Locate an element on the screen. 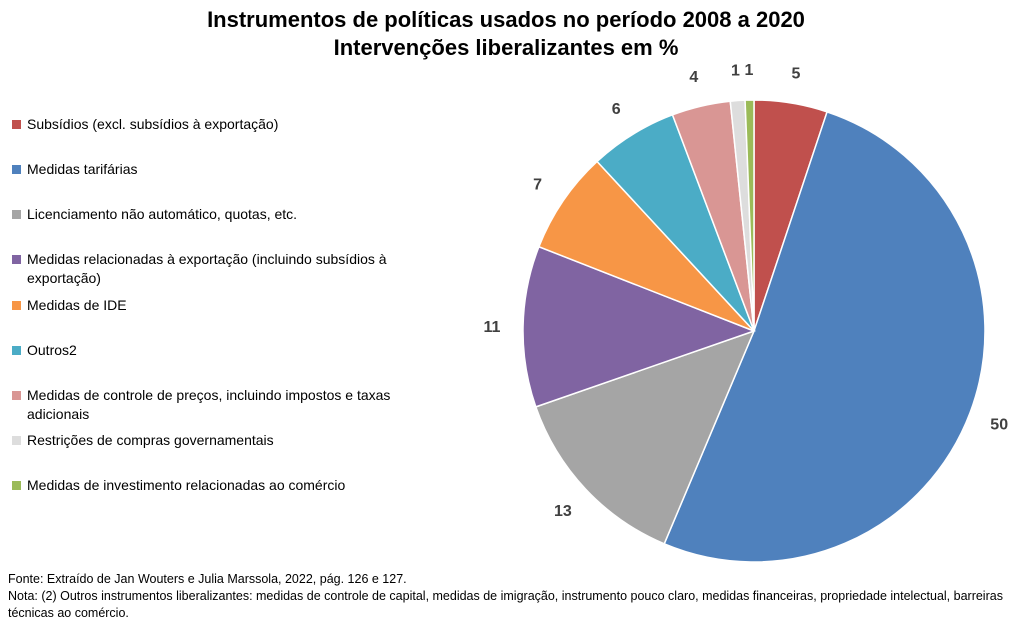 The image size is (1012, 631). legend-item: Subsídios (excl. subsídios à exportação) is located at coordinates (222, 124).